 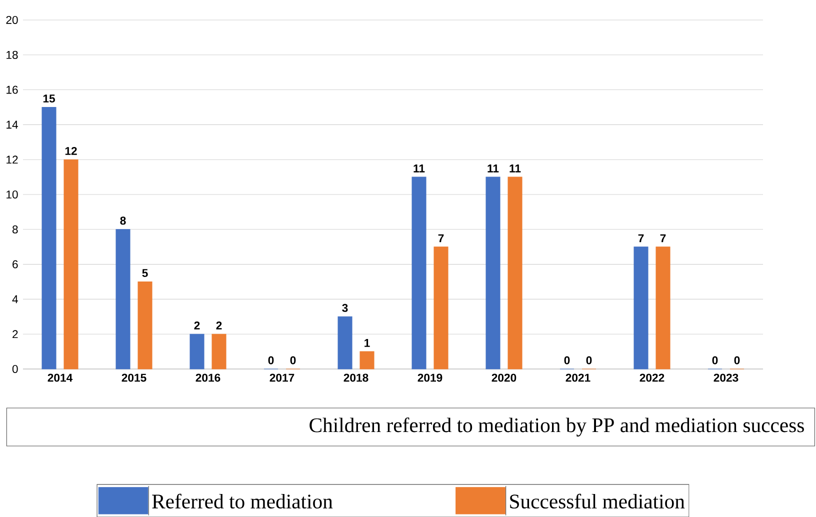 I want to click on x-tick-label: 2015, so click(x=134, y=378).